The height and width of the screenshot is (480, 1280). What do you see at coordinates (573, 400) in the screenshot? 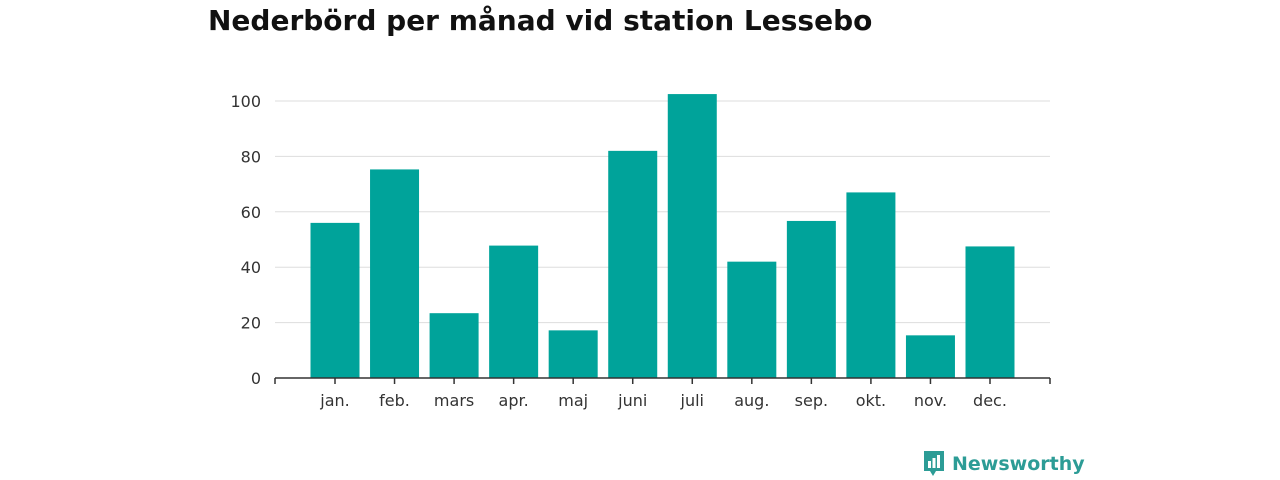
I see `x-tick-label: maj` at bounding box center [573, 400].